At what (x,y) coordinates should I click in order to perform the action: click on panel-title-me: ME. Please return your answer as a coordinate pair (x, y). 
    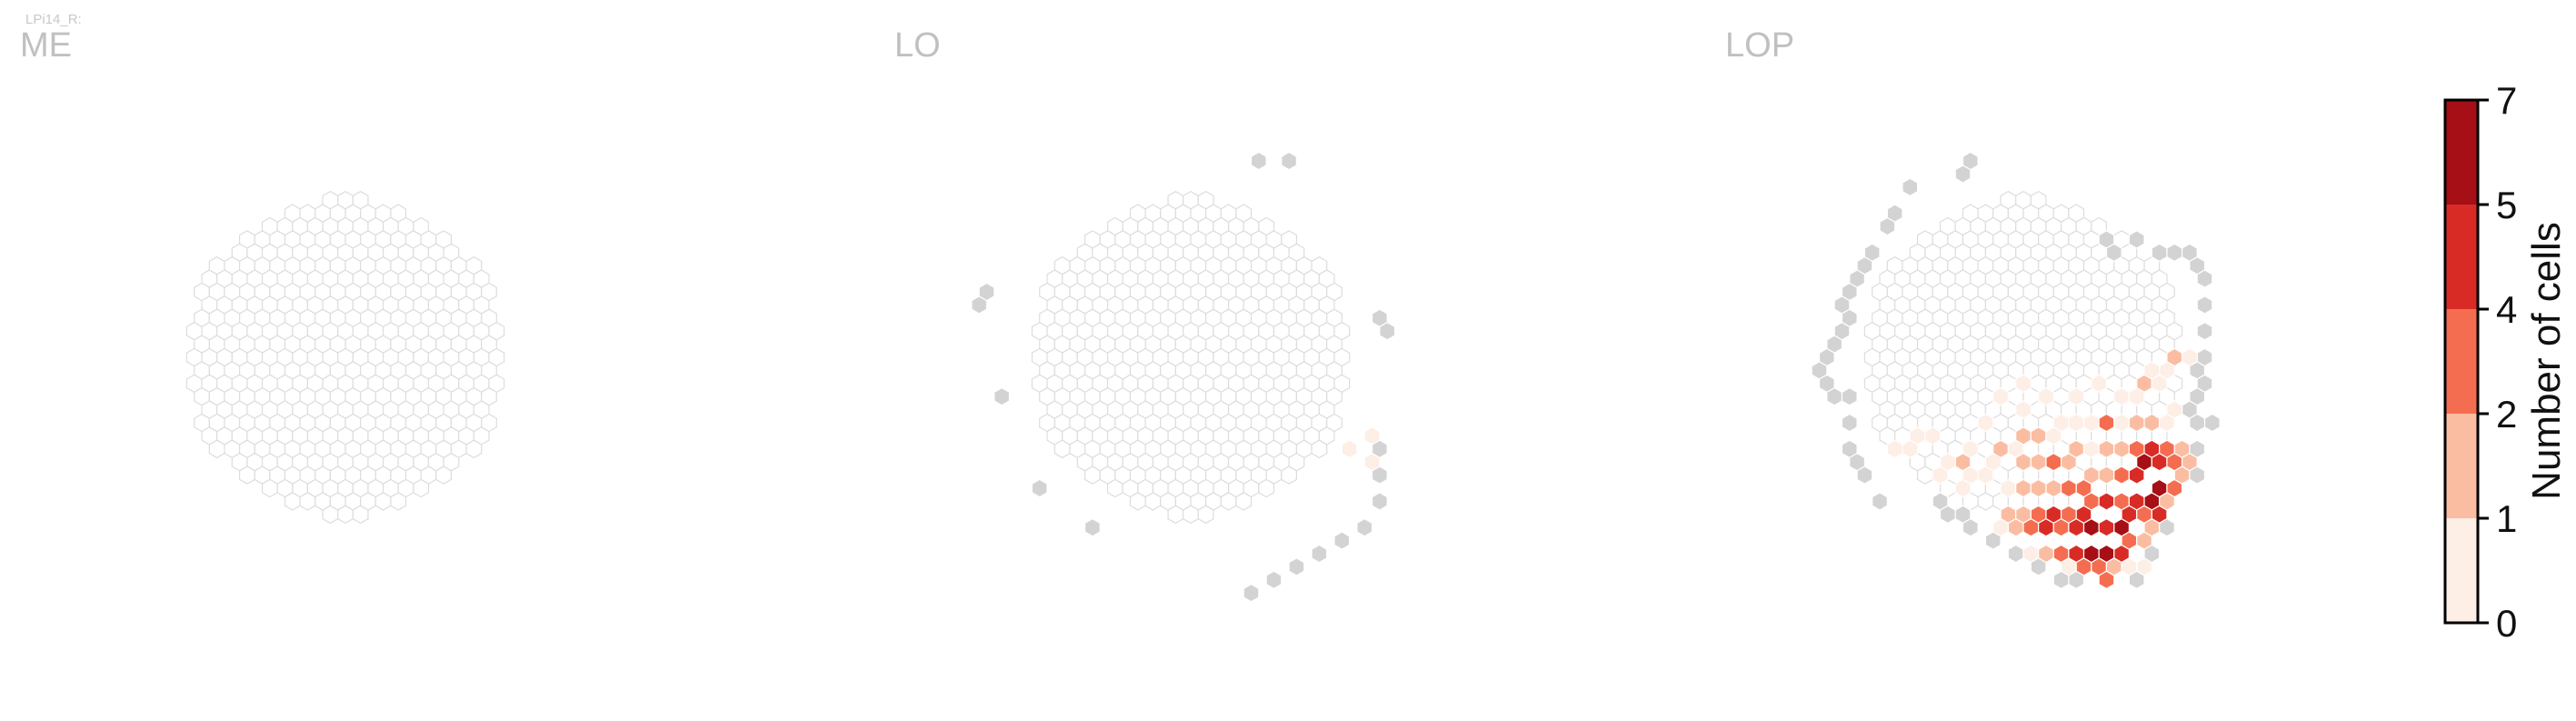
    Looking at the image, I should click on (46, 45).